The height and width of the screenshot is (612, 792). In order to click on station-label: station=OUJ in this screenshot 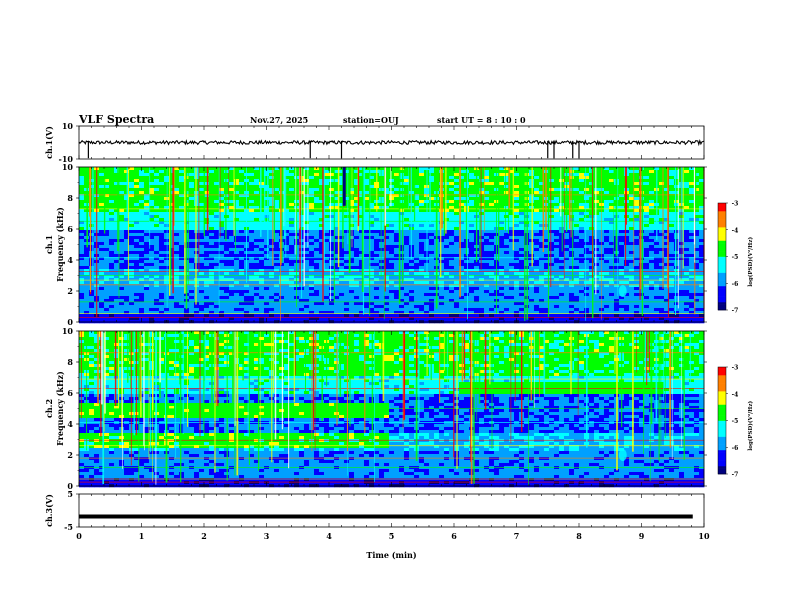, I will do `click(371, 120)`.